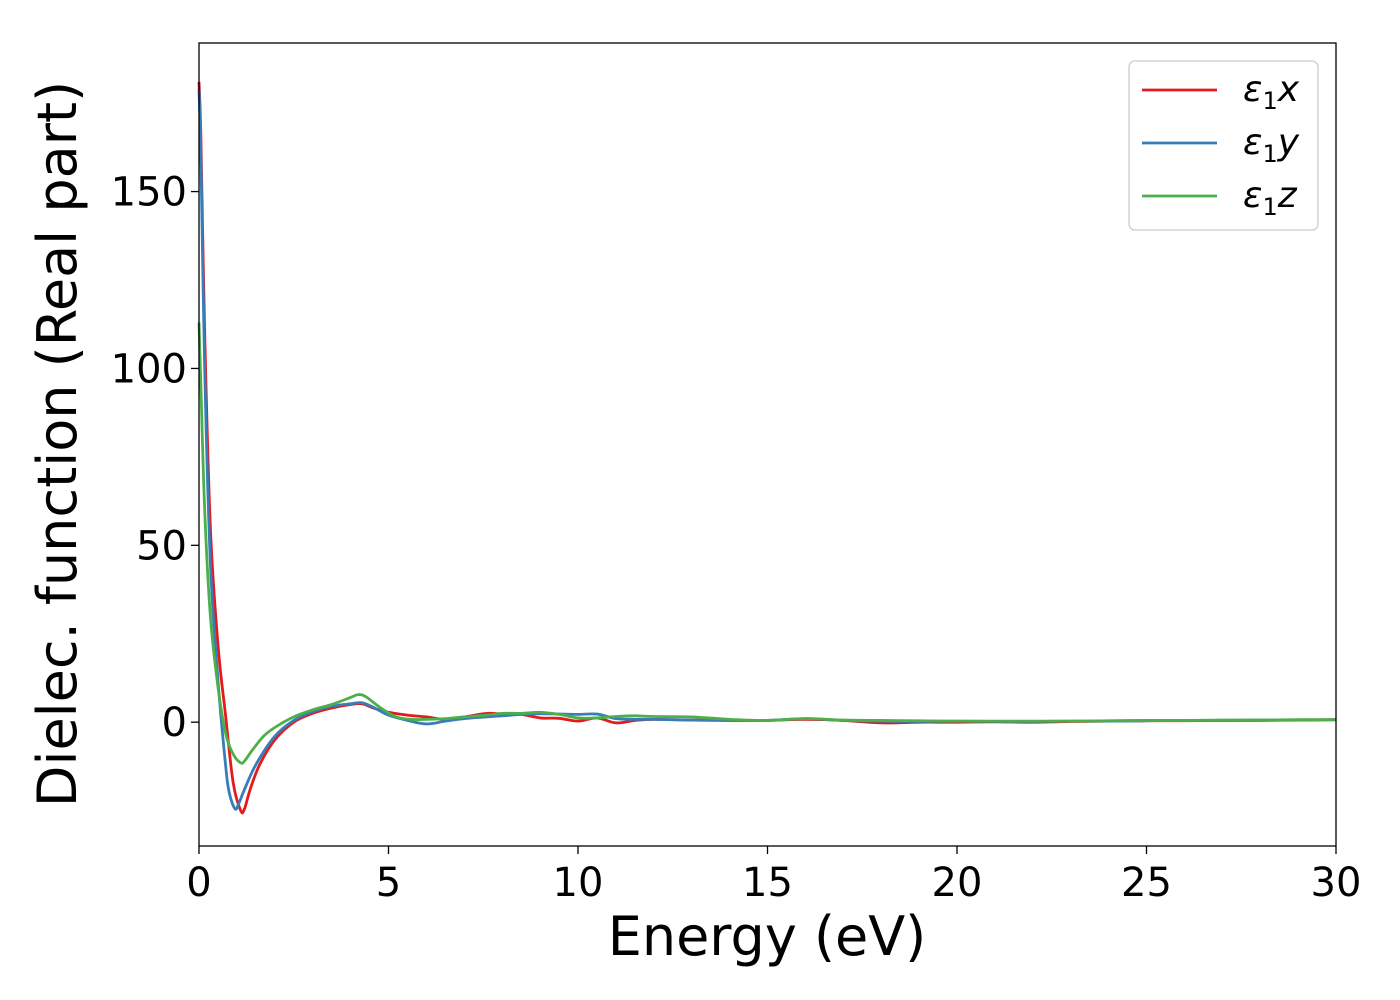 The height and width of the screenshot is (1000, 1400). What do you see at coordinates (149, 369) in the screenshot?
I see `y-tick-label: 100` at bounding box center [149, 369].